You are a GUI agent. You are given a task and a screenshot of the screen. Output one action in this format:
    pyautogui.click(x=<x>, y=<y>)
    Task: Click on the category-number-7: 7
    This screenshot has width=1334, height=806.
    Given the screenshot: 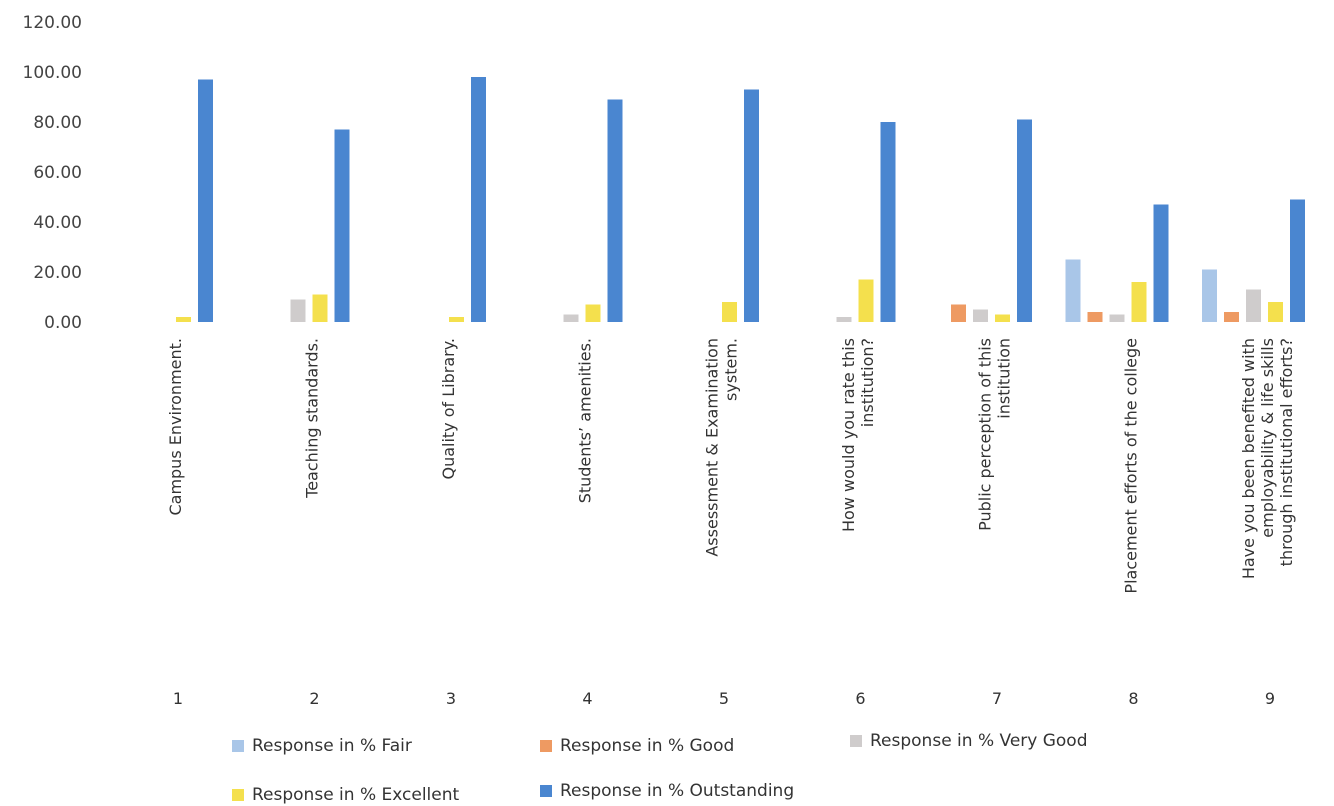 What is the action you would take?
    pyautogui.click(x=997, y=698)
    